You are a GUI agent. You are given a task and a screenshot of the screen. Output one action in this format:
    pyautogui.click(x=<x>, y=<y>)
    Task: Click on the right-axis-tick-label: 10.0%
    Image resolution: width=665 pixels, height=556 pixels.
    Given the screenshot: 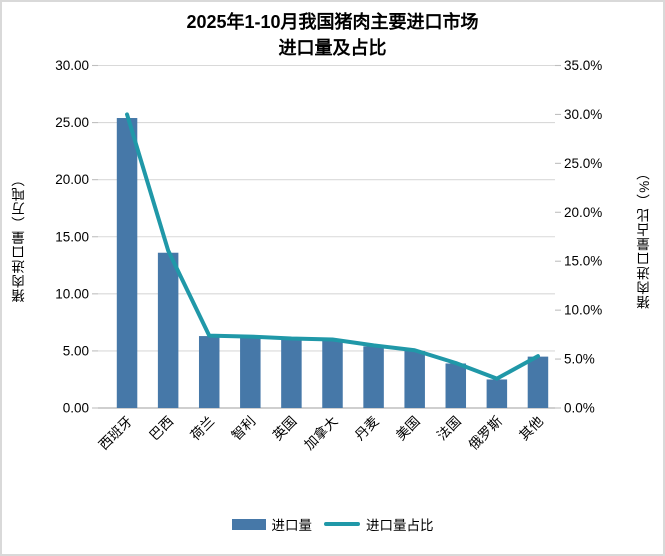 What is the action you would take?
    pyautogui.click(x=583, y=310)
    